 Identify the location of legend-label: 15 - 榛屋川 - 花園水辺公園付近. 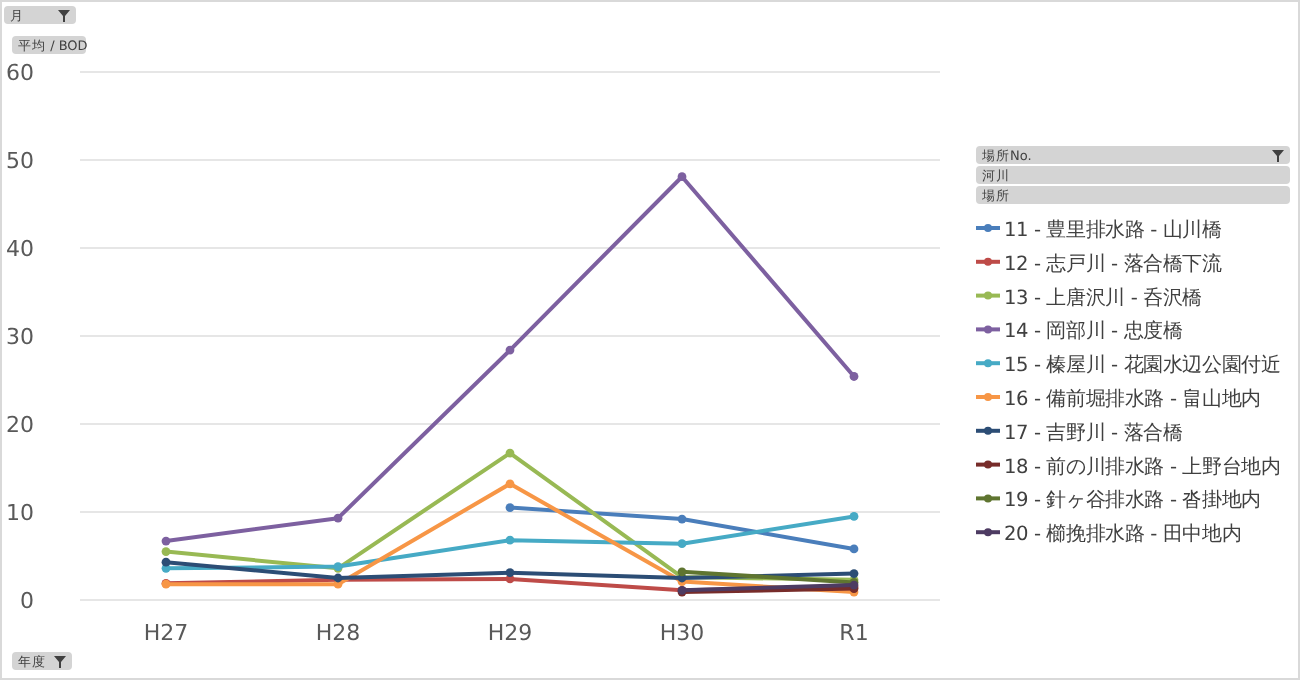
(1142, 365).